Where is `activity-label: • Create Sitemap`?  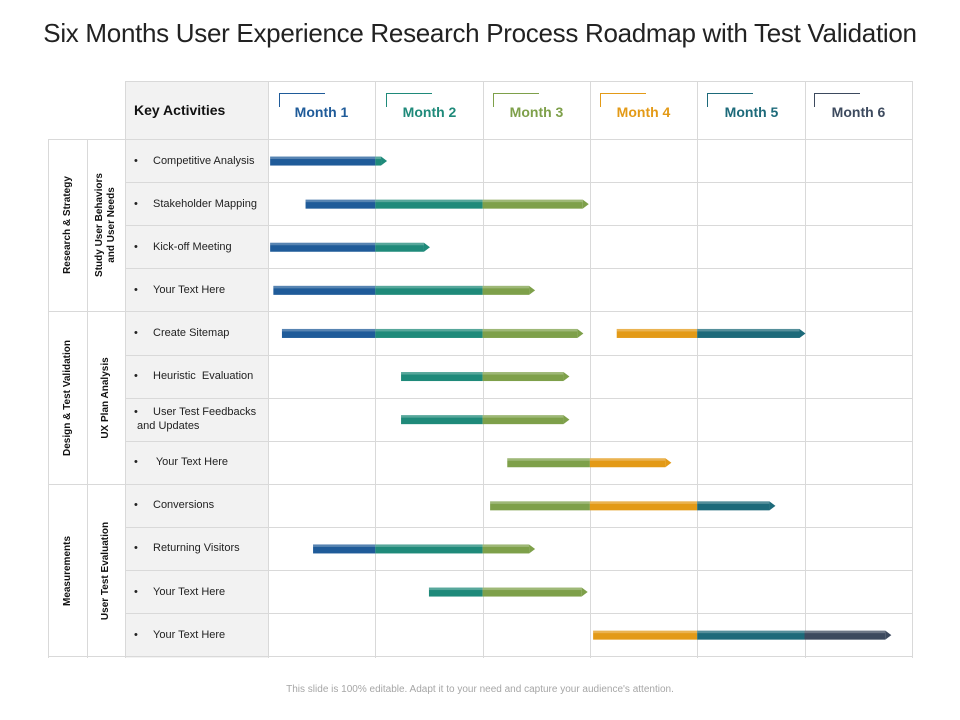
activity-label: • Create Sitemap is located at coordinates (181, 333).